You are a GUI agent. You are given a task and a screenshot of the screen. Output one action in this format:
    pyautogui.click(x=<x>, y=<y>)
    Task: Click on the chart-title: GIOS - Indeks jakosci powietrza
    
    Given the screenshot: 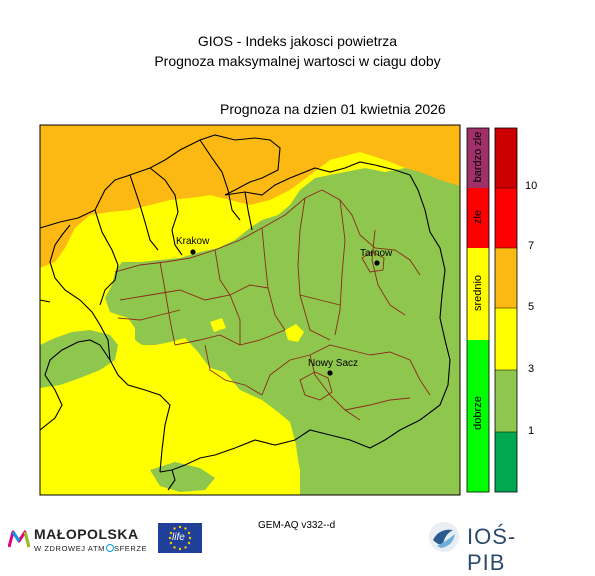 What is the action you would take?
    pyautogui.click(x=297, y=41)
    